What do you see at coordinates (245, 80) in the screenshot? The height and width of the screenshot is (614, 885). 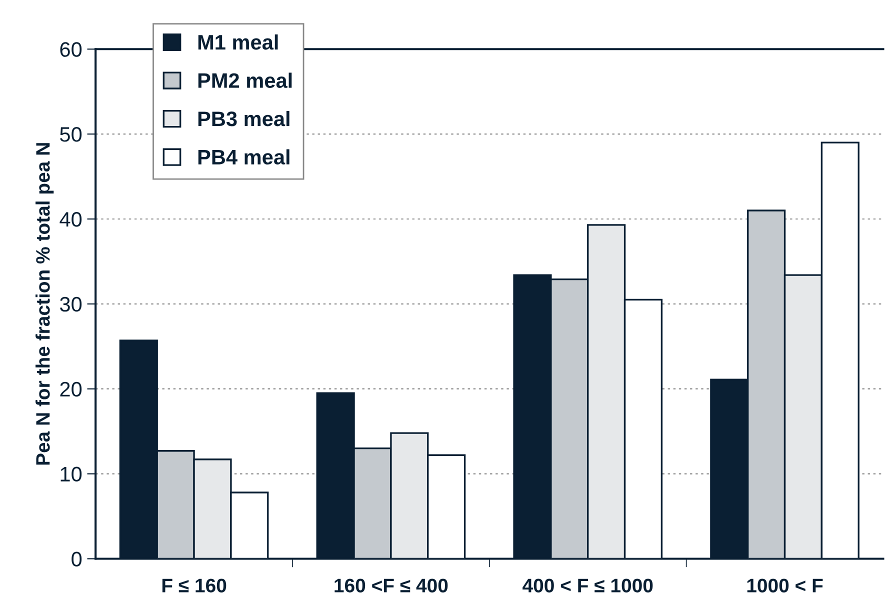 I see `legend-label: PM2 meal` at bounding box center [245, 80].